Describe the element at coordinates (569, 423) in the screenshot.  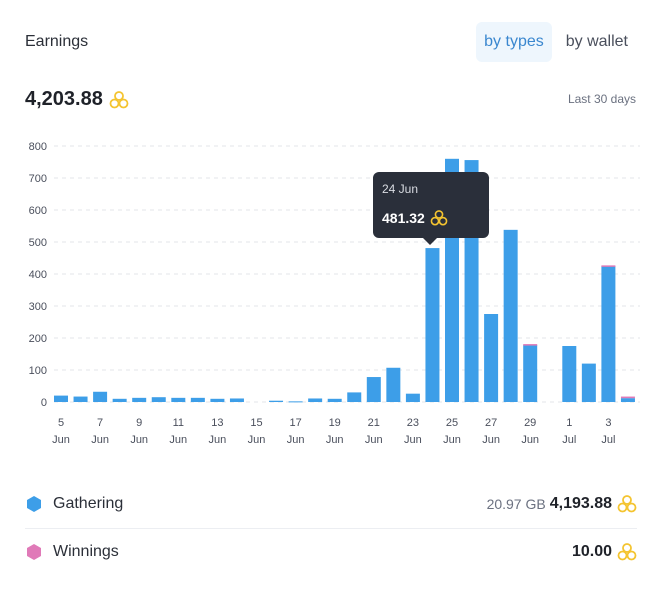
I see `x-tick-label: 1` at that location.